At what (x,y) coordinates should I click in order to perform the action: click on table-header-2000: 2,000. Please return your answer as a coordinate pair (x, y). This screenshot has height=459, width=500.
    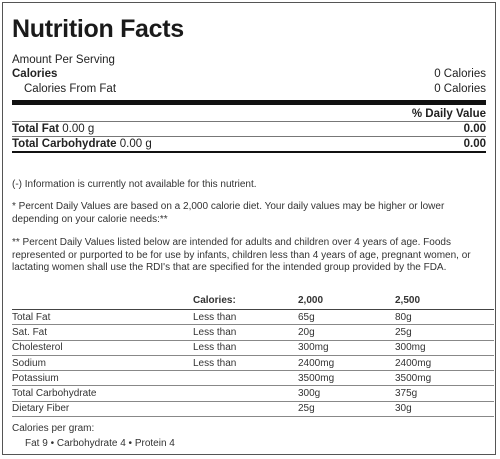
    Looking at the image, I should click on (346, 300).